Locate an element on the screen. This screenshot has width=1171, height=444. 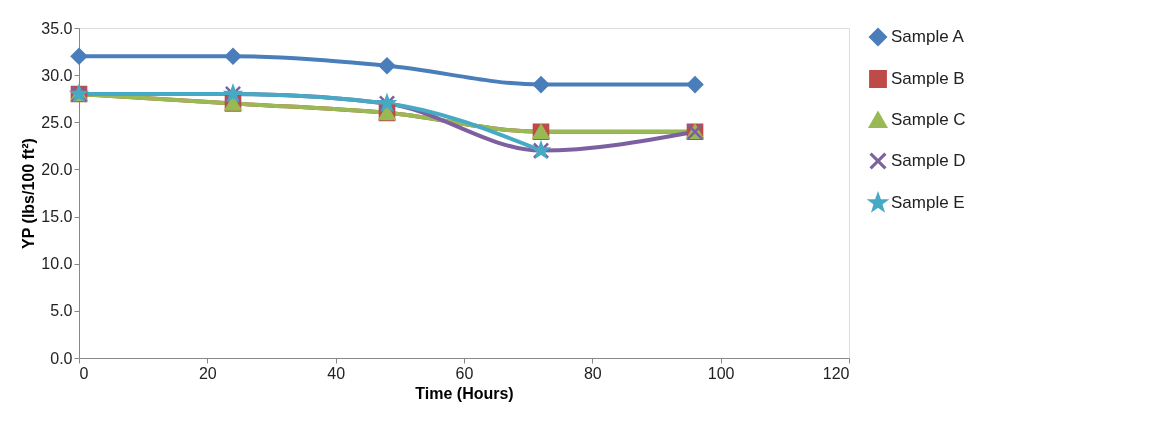
legend-label: Sample E is located at coordinates (928, 202).